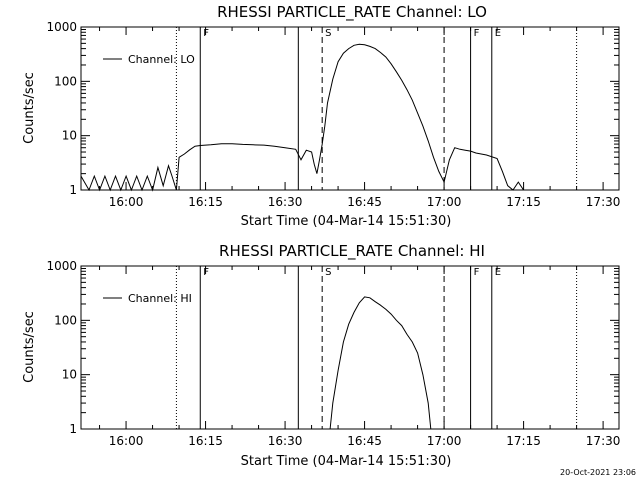 Image resolution: width=640 pixels, height=480 pixels. Describe the element at coordinates (598, 472) in the screenshot. I see `generation-timestamp: 20-Oct-2021 23:06` at that location.